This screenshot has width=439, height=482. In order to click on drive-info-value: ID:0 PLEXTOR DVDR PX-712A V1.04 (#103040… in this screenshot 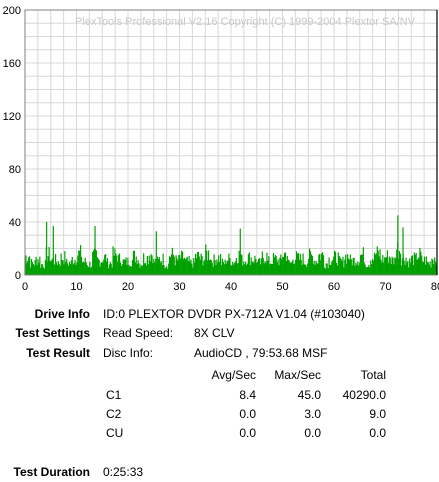, I will do `click(234, 314)`.